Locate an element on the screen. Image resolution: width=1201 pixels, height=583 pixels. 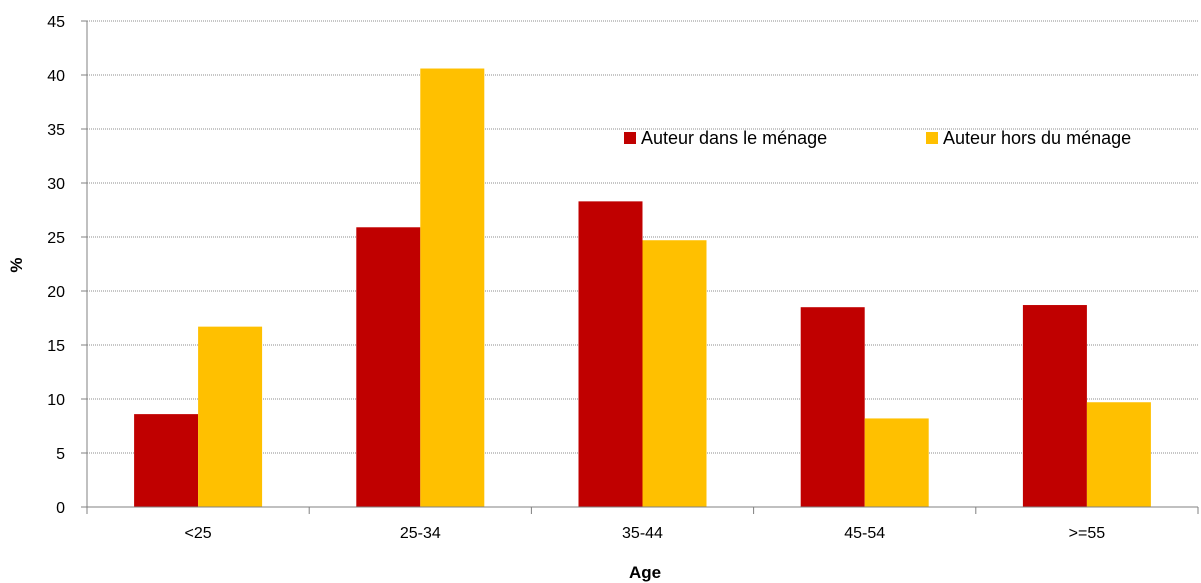
x-tick-label: >=55 is located at coordinates (1087, 533).